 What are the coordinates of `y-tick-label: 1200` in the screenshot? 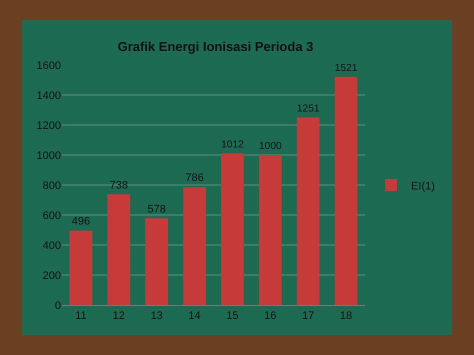 It's located at (48, 126).